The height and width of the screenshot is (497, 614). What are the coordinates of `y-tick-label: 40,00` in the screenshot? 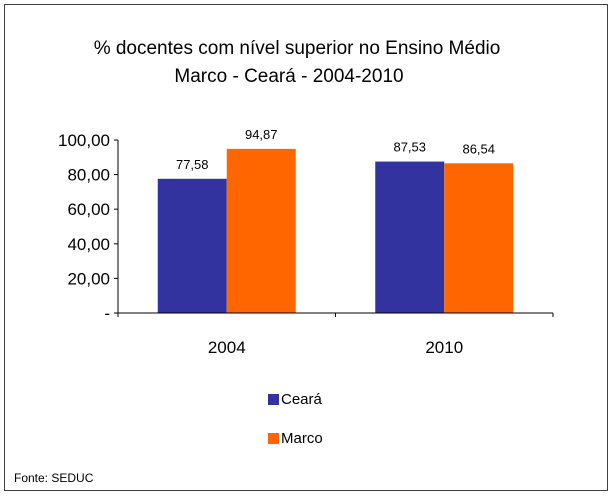 It's located at (88, 244).